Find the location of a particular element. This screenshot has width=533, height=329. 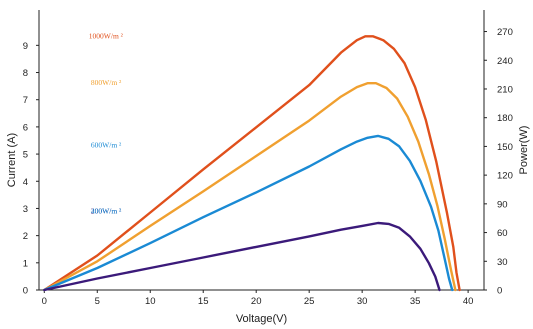

x-tick-label: 0 is located at coordinates (44, 301).